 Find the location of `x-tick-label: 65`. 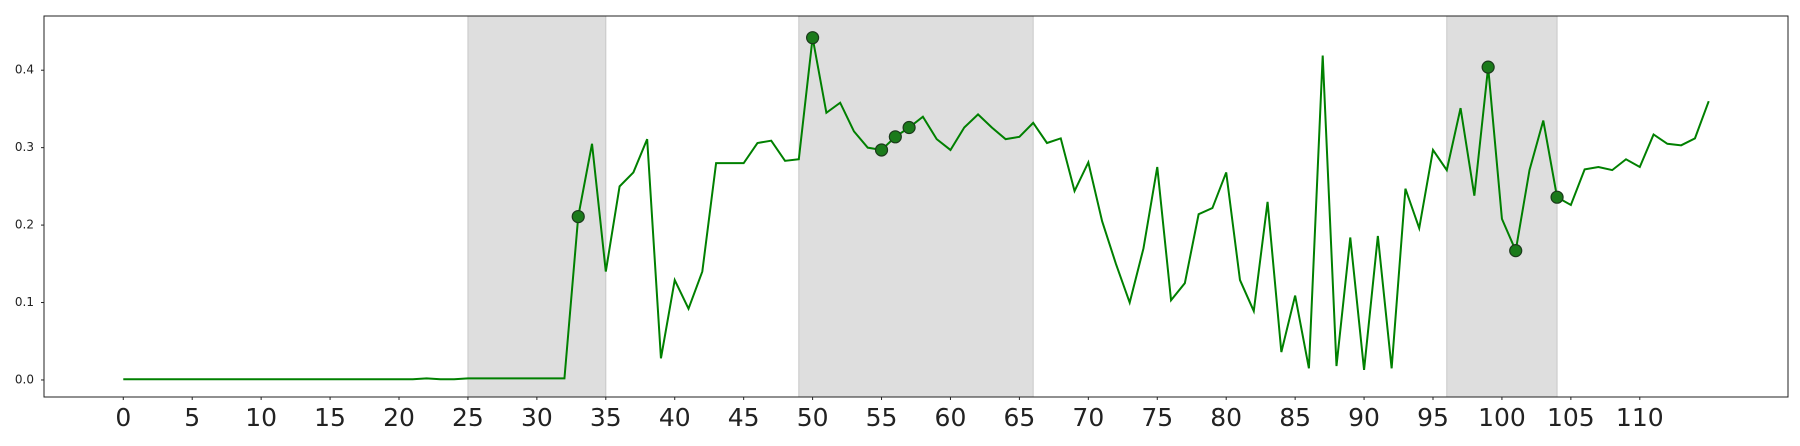

x-tick-label: 65 is located at coordinates (1019, 417).